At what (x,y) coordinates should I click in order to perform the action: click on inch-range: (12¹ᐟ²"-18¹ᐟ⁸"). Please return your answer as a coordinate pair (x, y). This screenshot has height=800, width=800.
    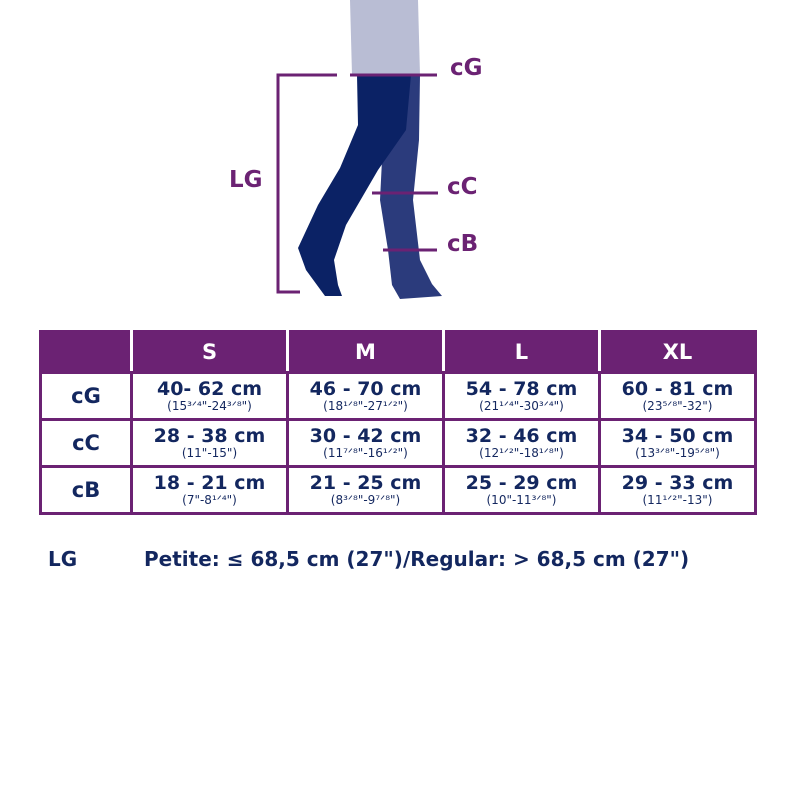
    Looking at the image, I should click on (521, 453).